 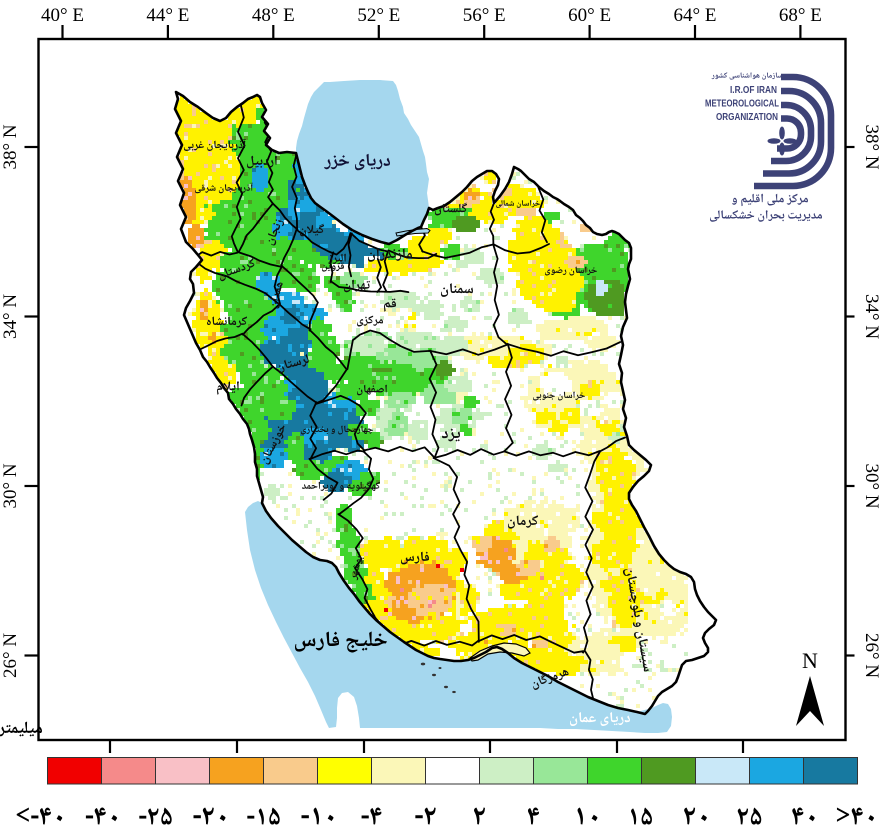 What do you see at coordinates (589, 15) in the screenshot?
I see `svg-text: 60° E` at bounding box center [589, 15].